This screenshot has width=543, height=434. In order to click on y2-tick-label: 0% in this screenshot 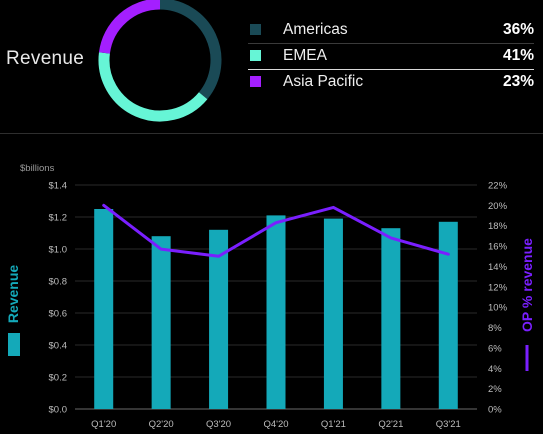, I will do `click(495, 410)`.